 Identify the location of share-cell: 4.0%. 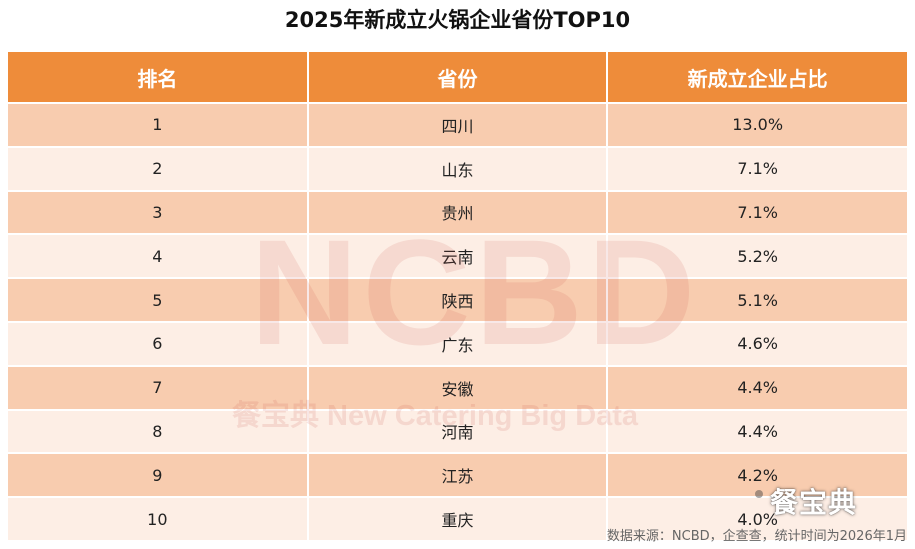
(757, 518).